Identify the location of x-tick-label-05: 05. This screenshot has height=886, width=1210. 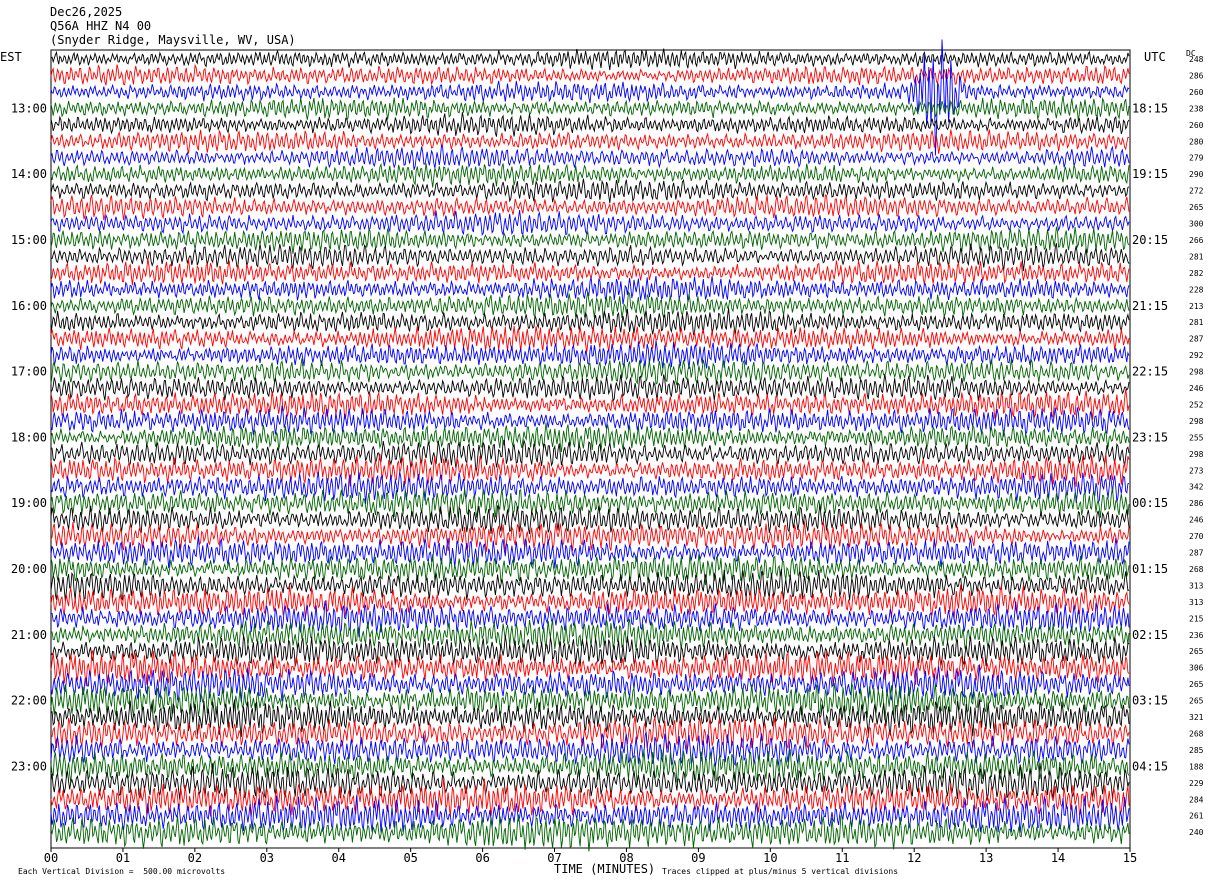
(410, 858).